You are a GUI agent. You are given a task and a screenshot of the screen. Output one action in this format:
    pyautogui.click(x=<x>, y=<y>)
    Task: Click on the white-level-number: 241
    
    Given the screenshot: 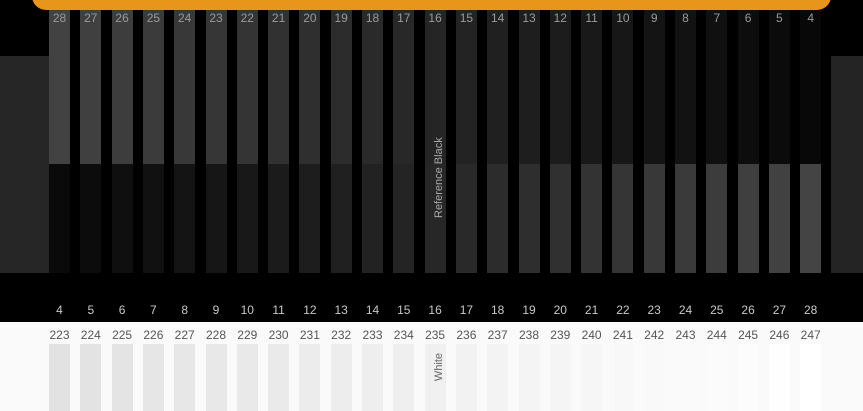 What is the action you would take?
    pyautogui.click(x=622, y=335)
    